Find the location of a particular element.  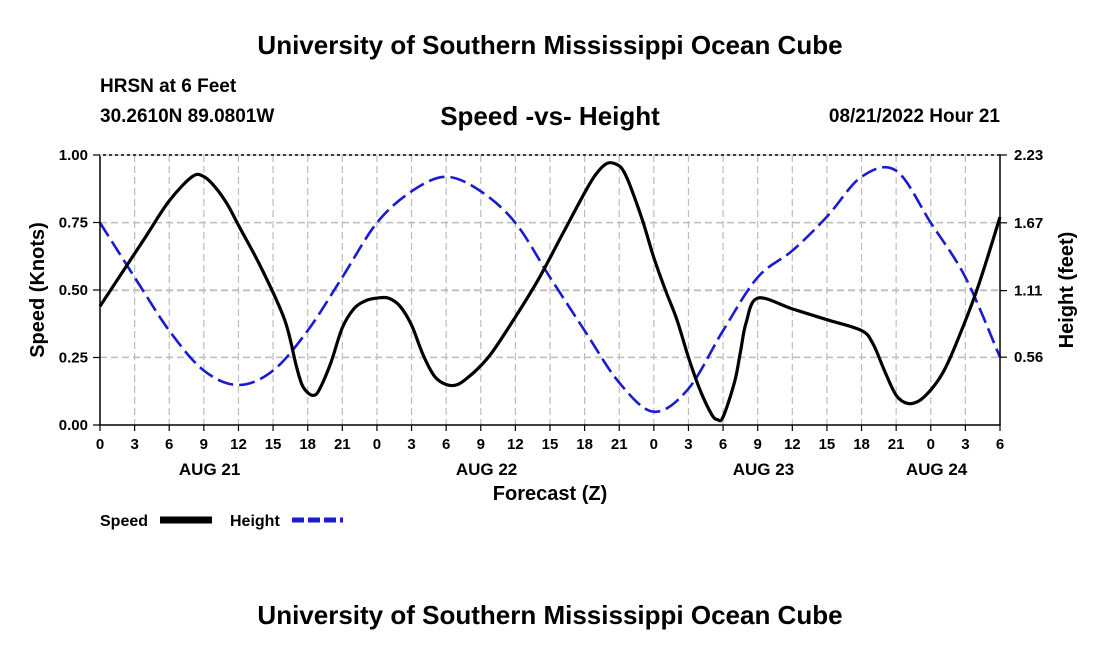

y-tick-label: 1.00 is located at coordinates (73, 155).